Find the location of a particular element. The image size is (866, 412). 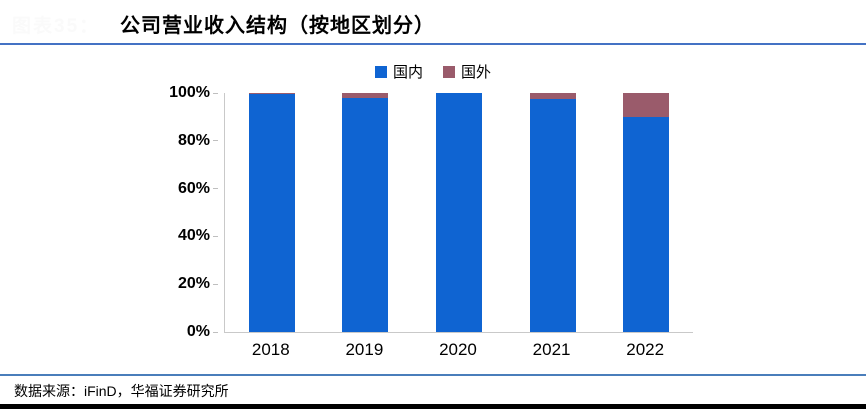

data-source-note: 数据来源：iFinD，华福证券研究所 is located at coordinates (121, 391).